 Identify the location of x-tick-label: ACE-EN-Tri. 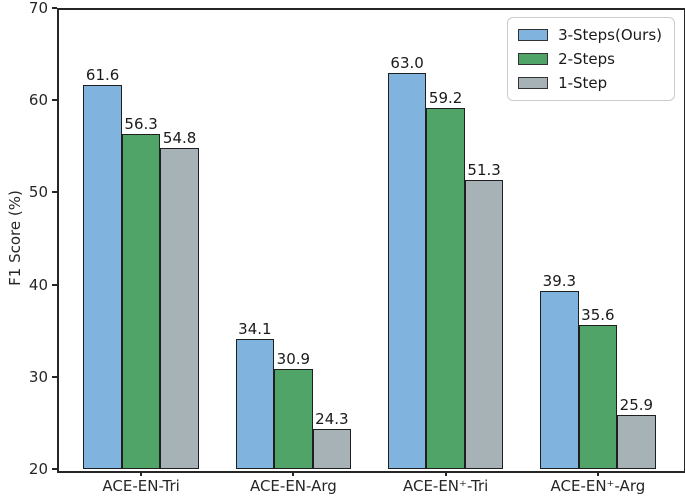
(141, 486).